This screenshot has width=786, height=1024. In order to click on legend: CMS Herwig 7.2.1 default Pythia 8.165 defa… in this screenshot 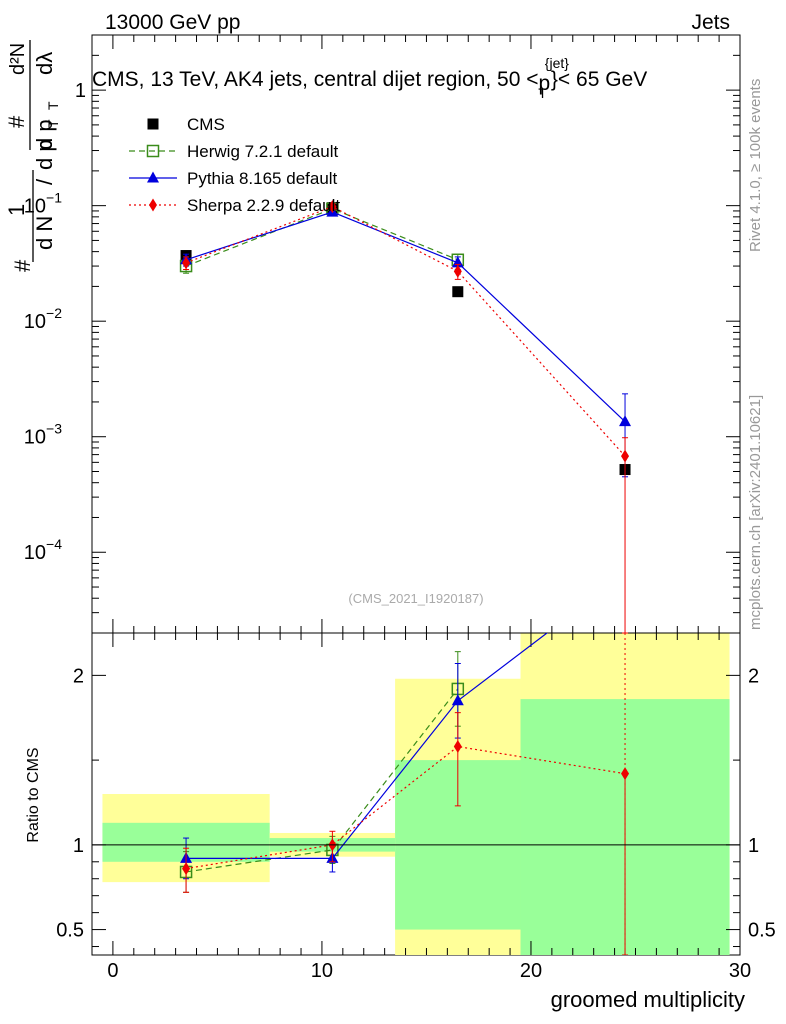, I will do `click(234, 165)`.